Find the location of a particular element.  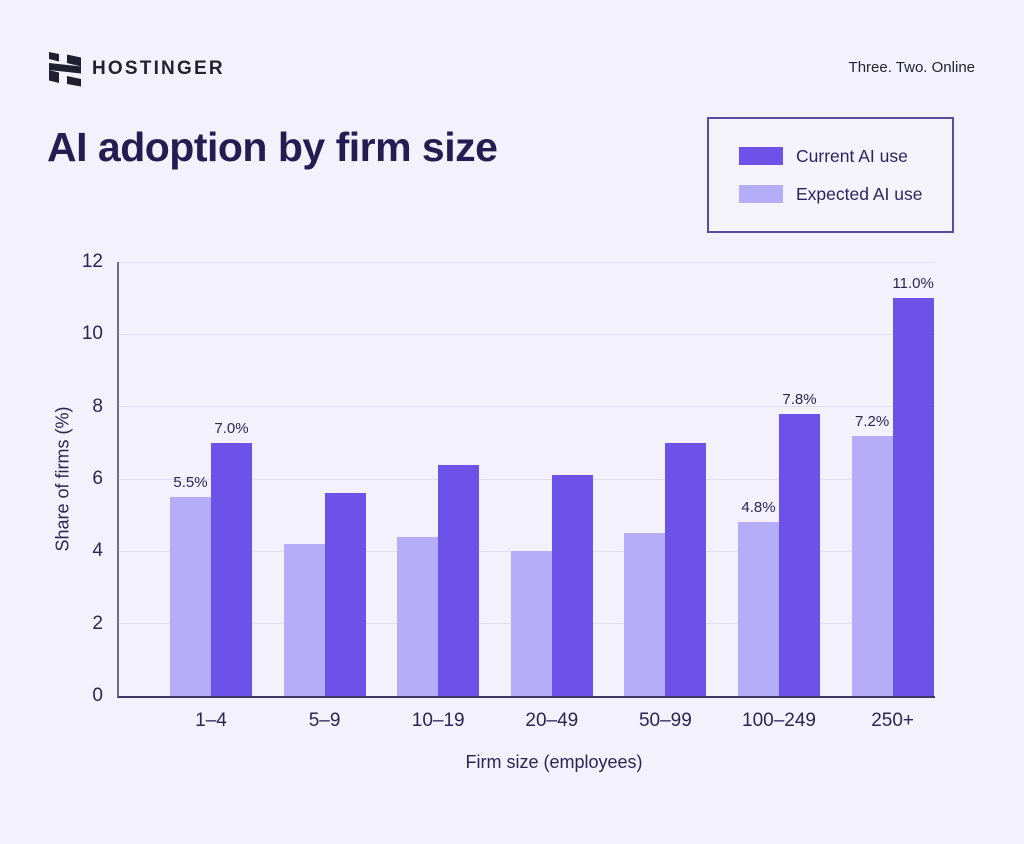

legend-swatch-expected-icon is located at coordinates (761, 194).